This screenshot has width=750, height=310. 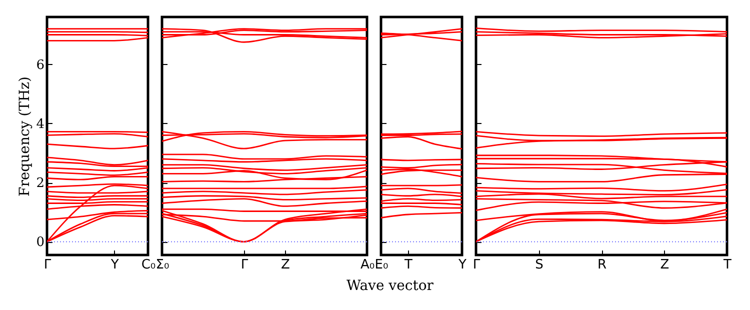 I want to click on x-tick-label: S, so click(x=539, y=265).